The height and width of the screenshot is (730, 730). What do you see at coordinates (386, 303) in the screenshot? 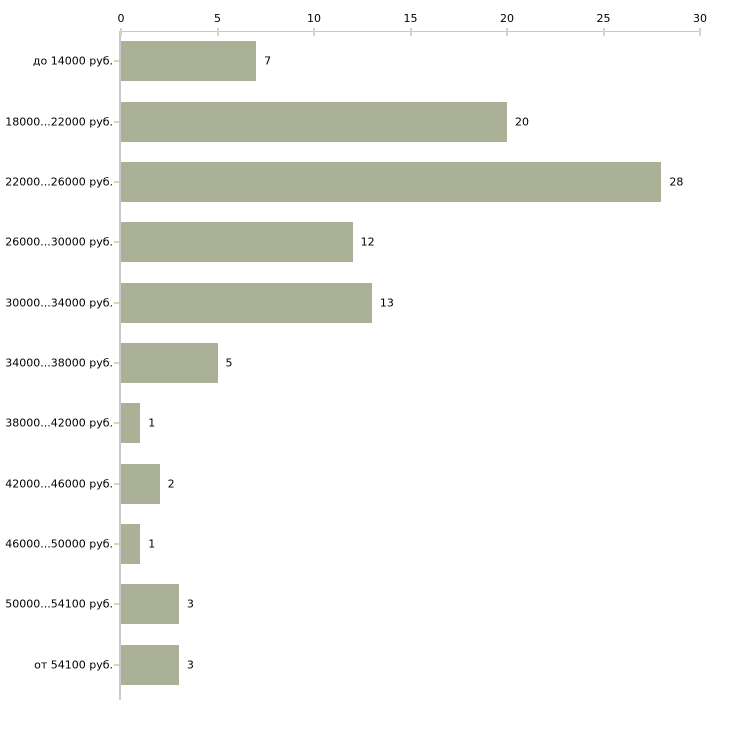
I see `value-label: 13` at bounding box center [386, 303].